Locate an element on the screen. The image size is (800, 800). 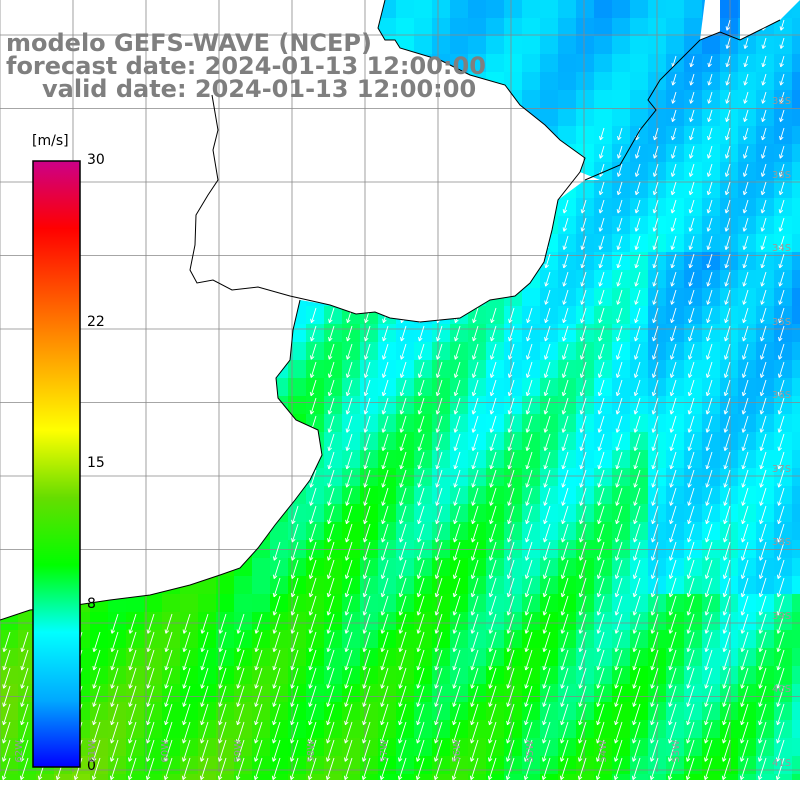
colorbar-tick-label: 8 is located at coordinates (91, 604).